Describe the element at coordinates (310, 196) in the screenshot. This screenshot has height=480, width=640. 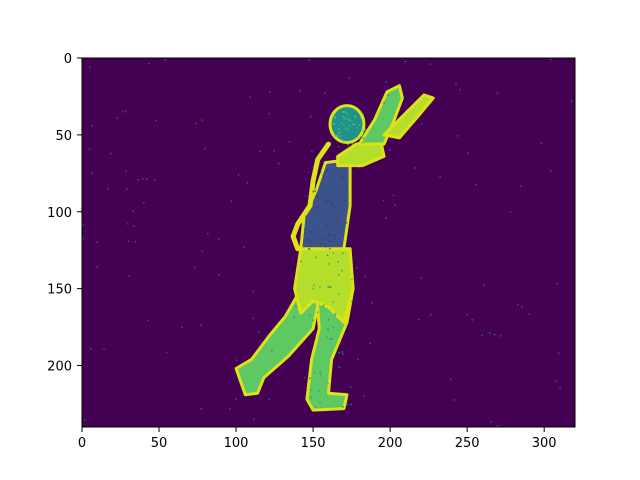
I see `figure-back-outline` at that location.